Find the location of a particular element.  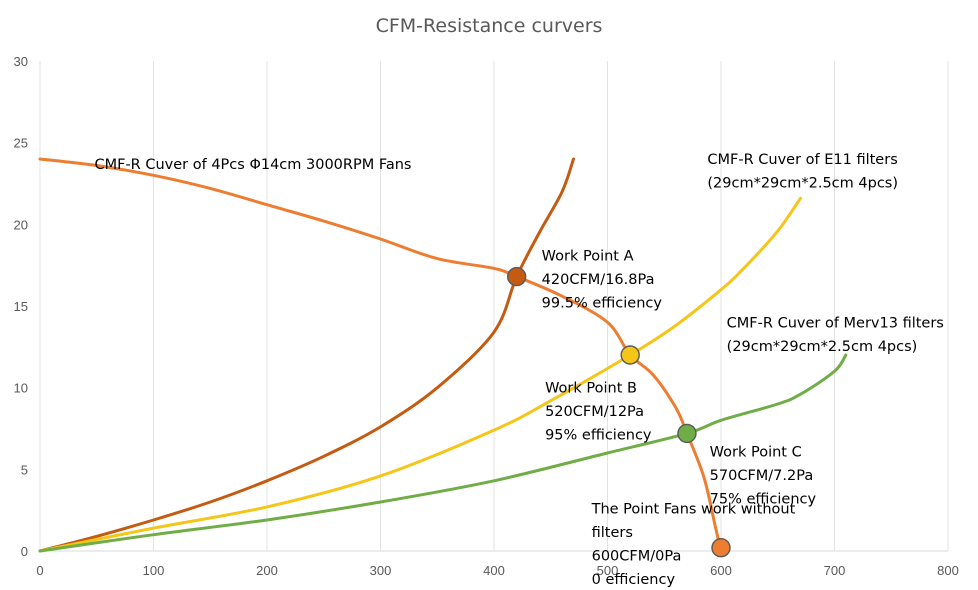

work-point-b-label: Work Point B 520CFM/12Pa 95% efficiency is located at coordinates (598, 412).